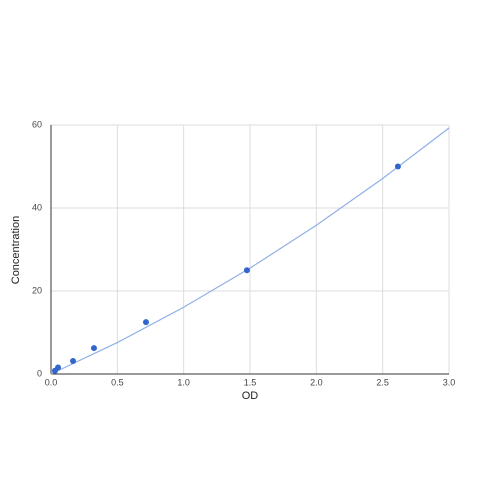 This screenshot has width=500, height=500. What do you see at coordinates (37, 207) in the screenshot?
I see `y-tick-label: 40` at bounding box center [37, 207].